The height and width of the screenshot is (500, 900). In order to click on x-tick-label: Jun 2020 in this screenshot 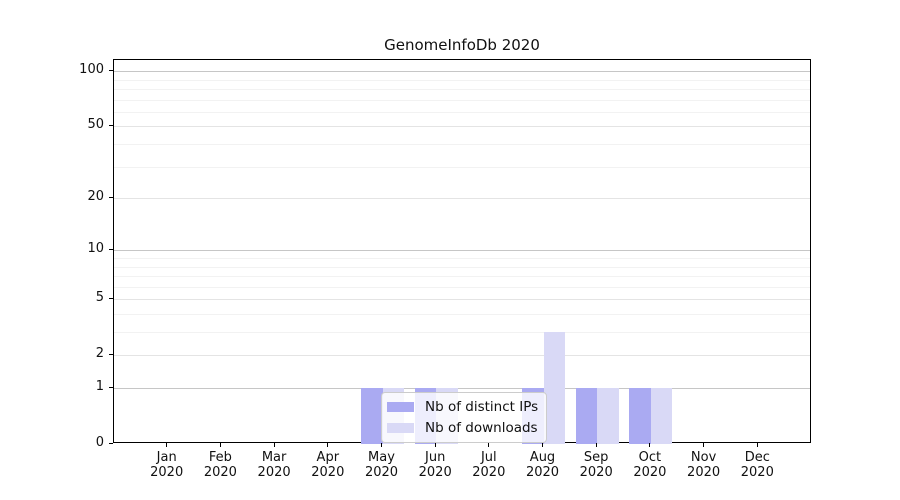, I will do `click(435, 465)`.